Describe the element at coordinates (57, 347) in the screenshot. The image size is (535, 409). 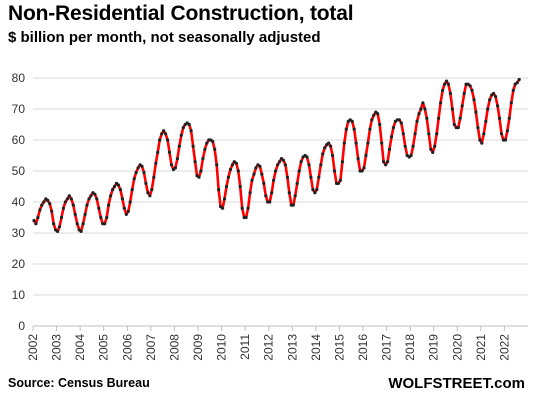
I see `x-tick-label: 2003` at that location.